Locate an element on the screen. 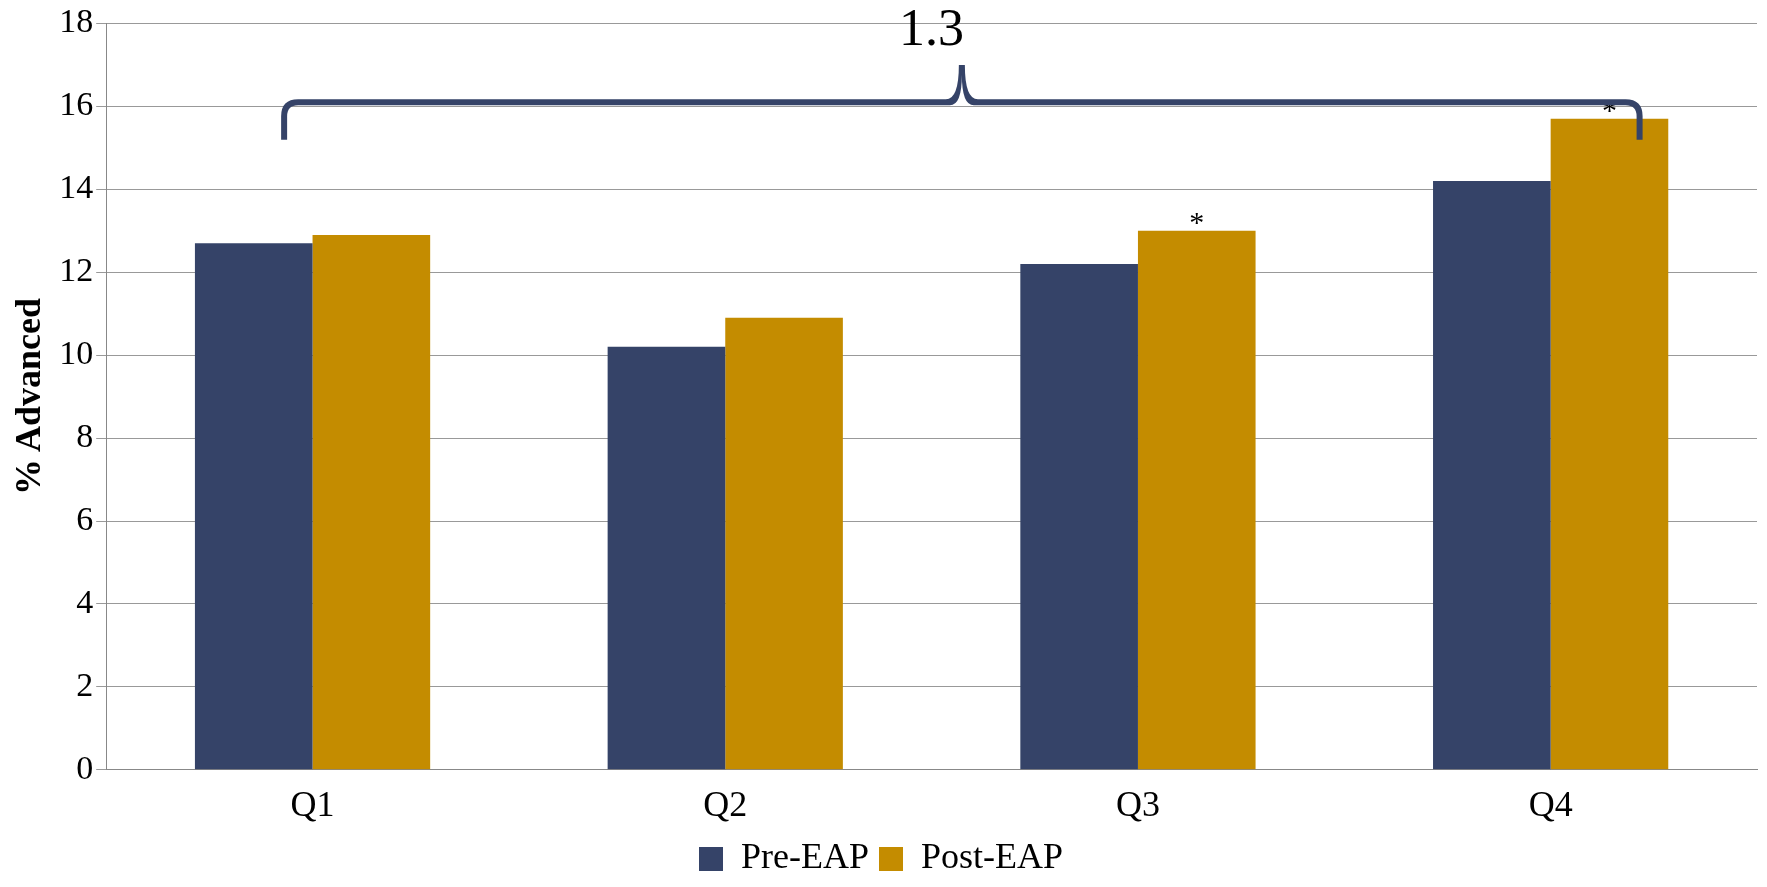 The height and width of the screenshot is (887, 1767). y-tick-label: 4 is located at coordinates (85, 601).